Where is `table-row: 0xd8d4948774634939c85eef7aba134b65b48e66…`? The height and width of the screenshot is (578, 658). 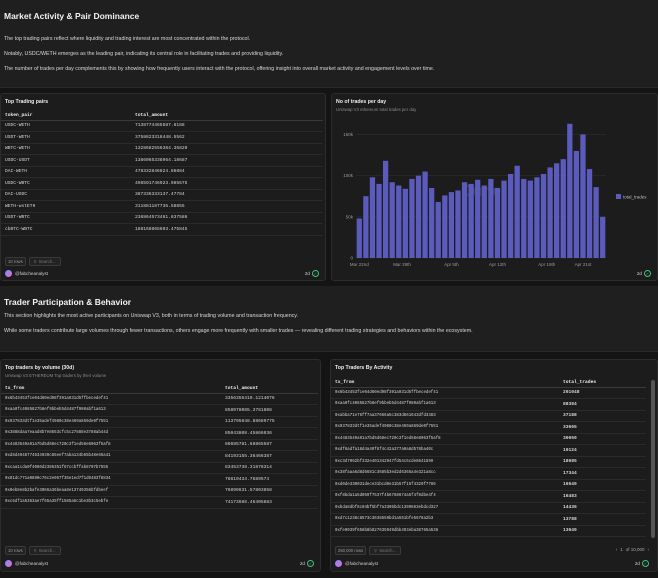
table-row: 0xd8d4948774634939c85eef7aba134b65b48e66… is located at coordinates (159, 456).